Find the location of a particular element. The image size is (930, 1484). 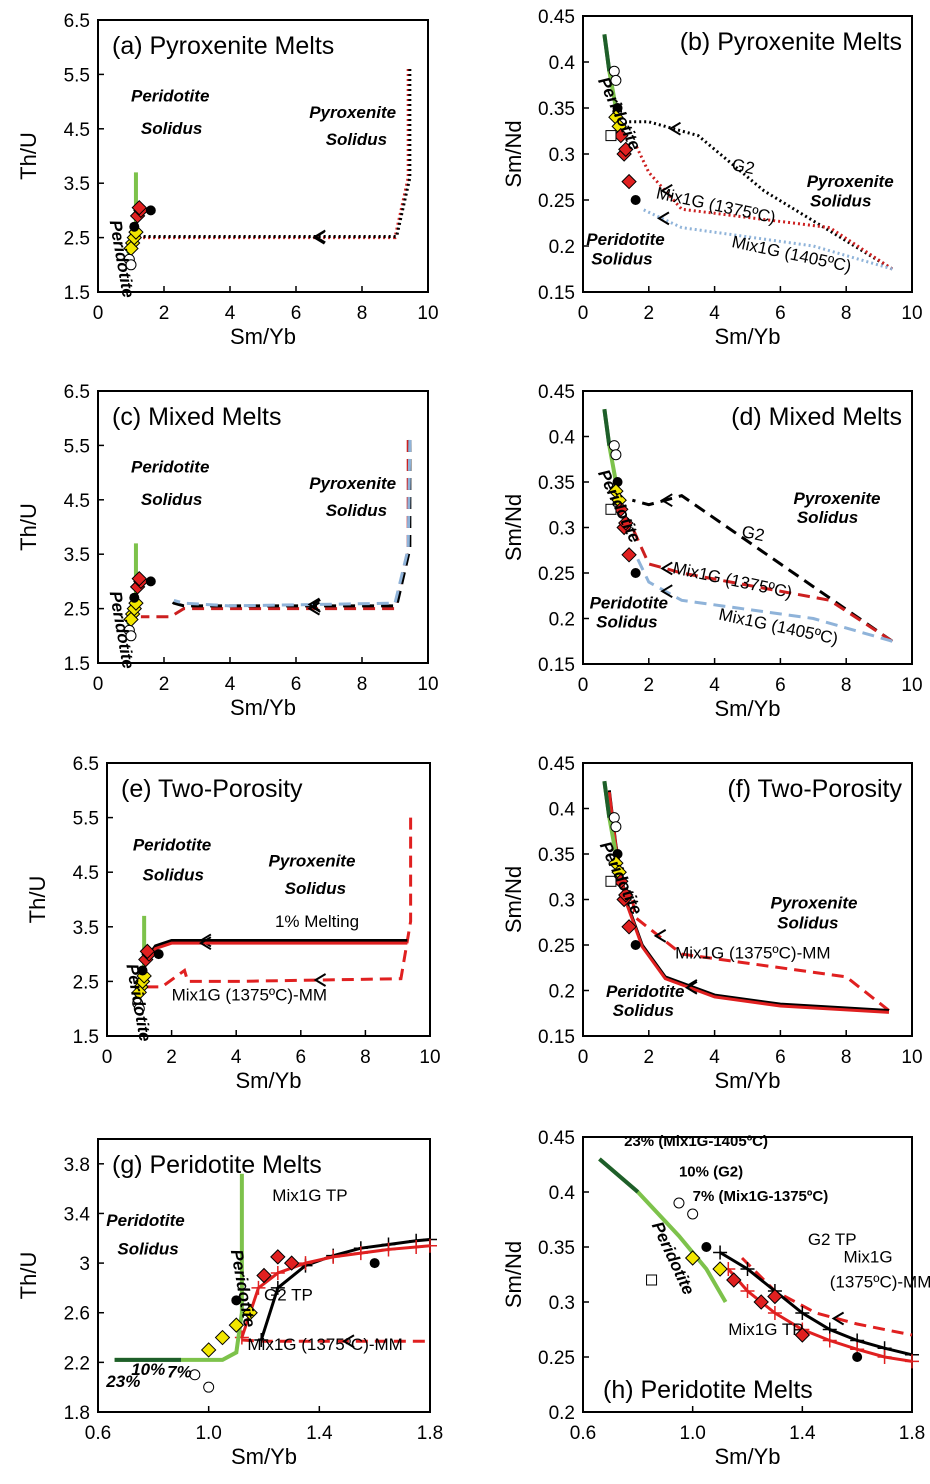

y-axis-label: Sm/Nd is located at coordinates (513, 527).